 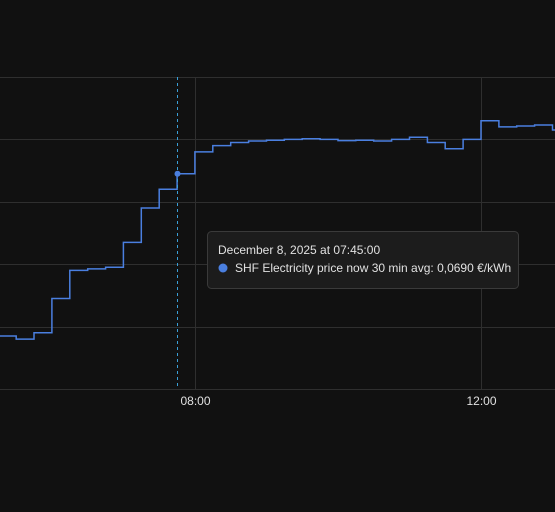 I want to click on hover-point, so click(x=177, y=173).